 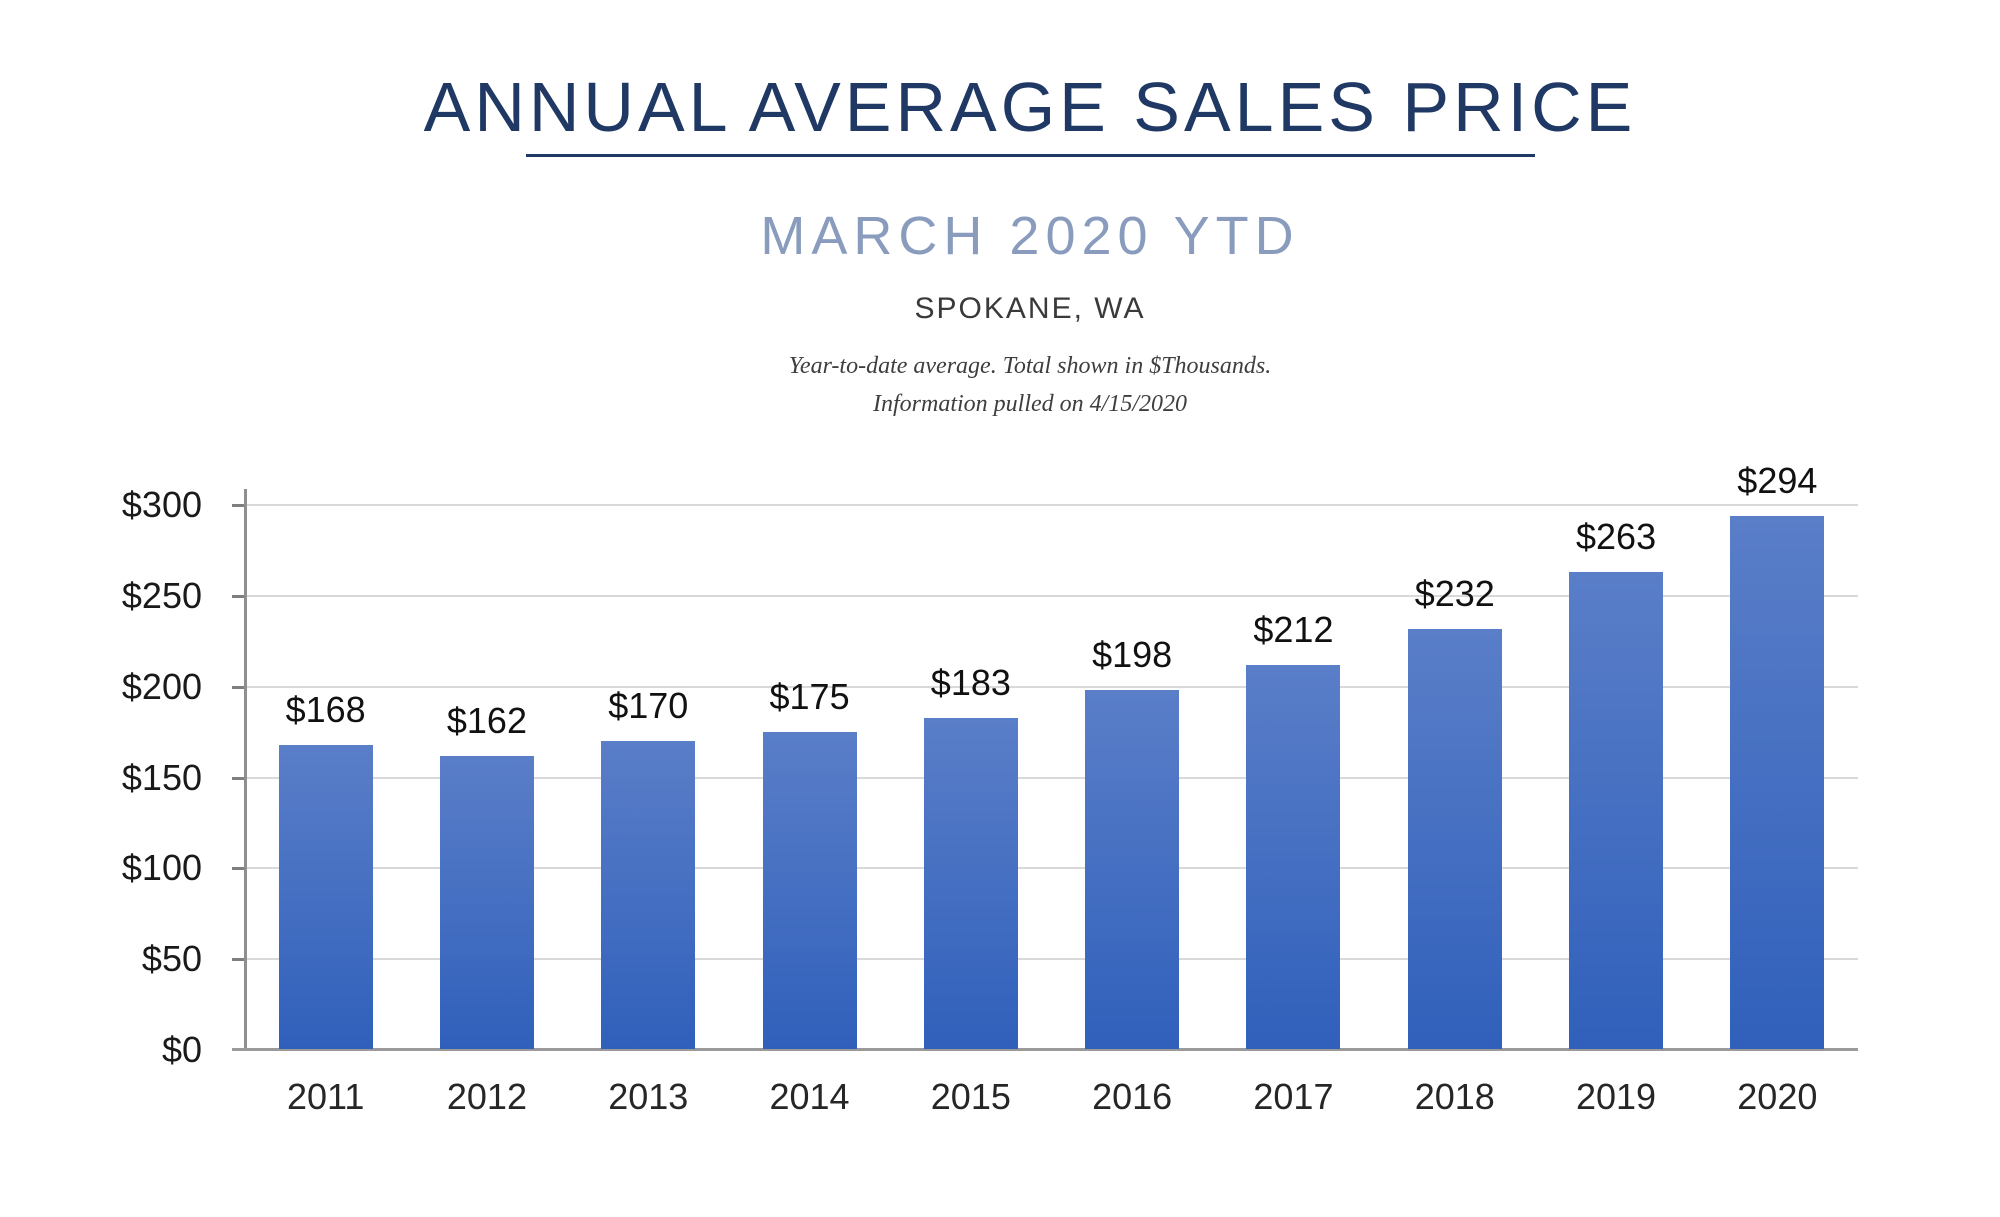 I want to click on x-axis-category-label: 2012, so click(x=486, y=1096).